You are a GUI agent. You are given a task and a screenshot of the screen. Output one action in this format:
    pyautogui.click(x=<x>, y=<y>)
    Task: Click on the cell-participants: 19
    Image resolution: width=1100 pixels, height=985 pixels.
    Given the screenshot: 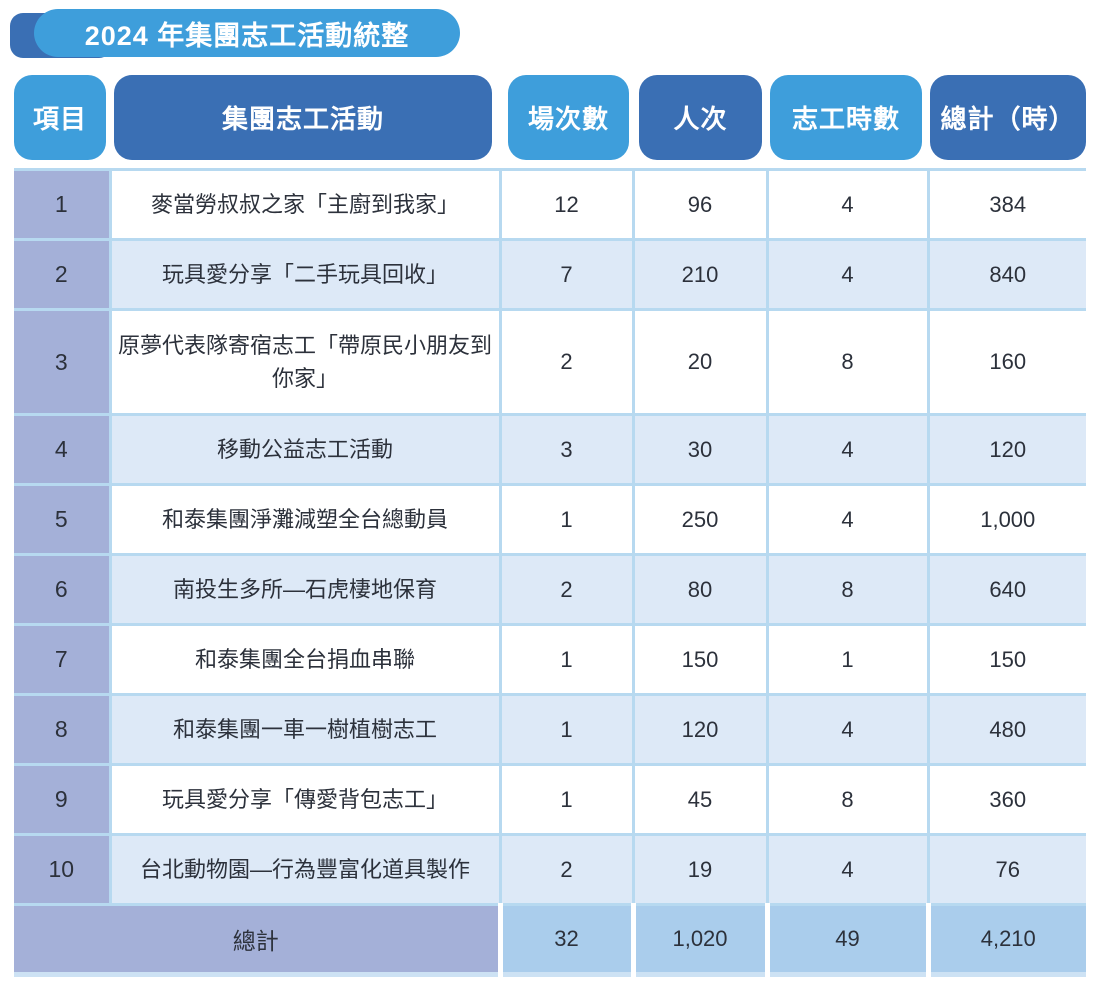 What is the action you would take?
    pyautogui.click(x=701, y=870)
    